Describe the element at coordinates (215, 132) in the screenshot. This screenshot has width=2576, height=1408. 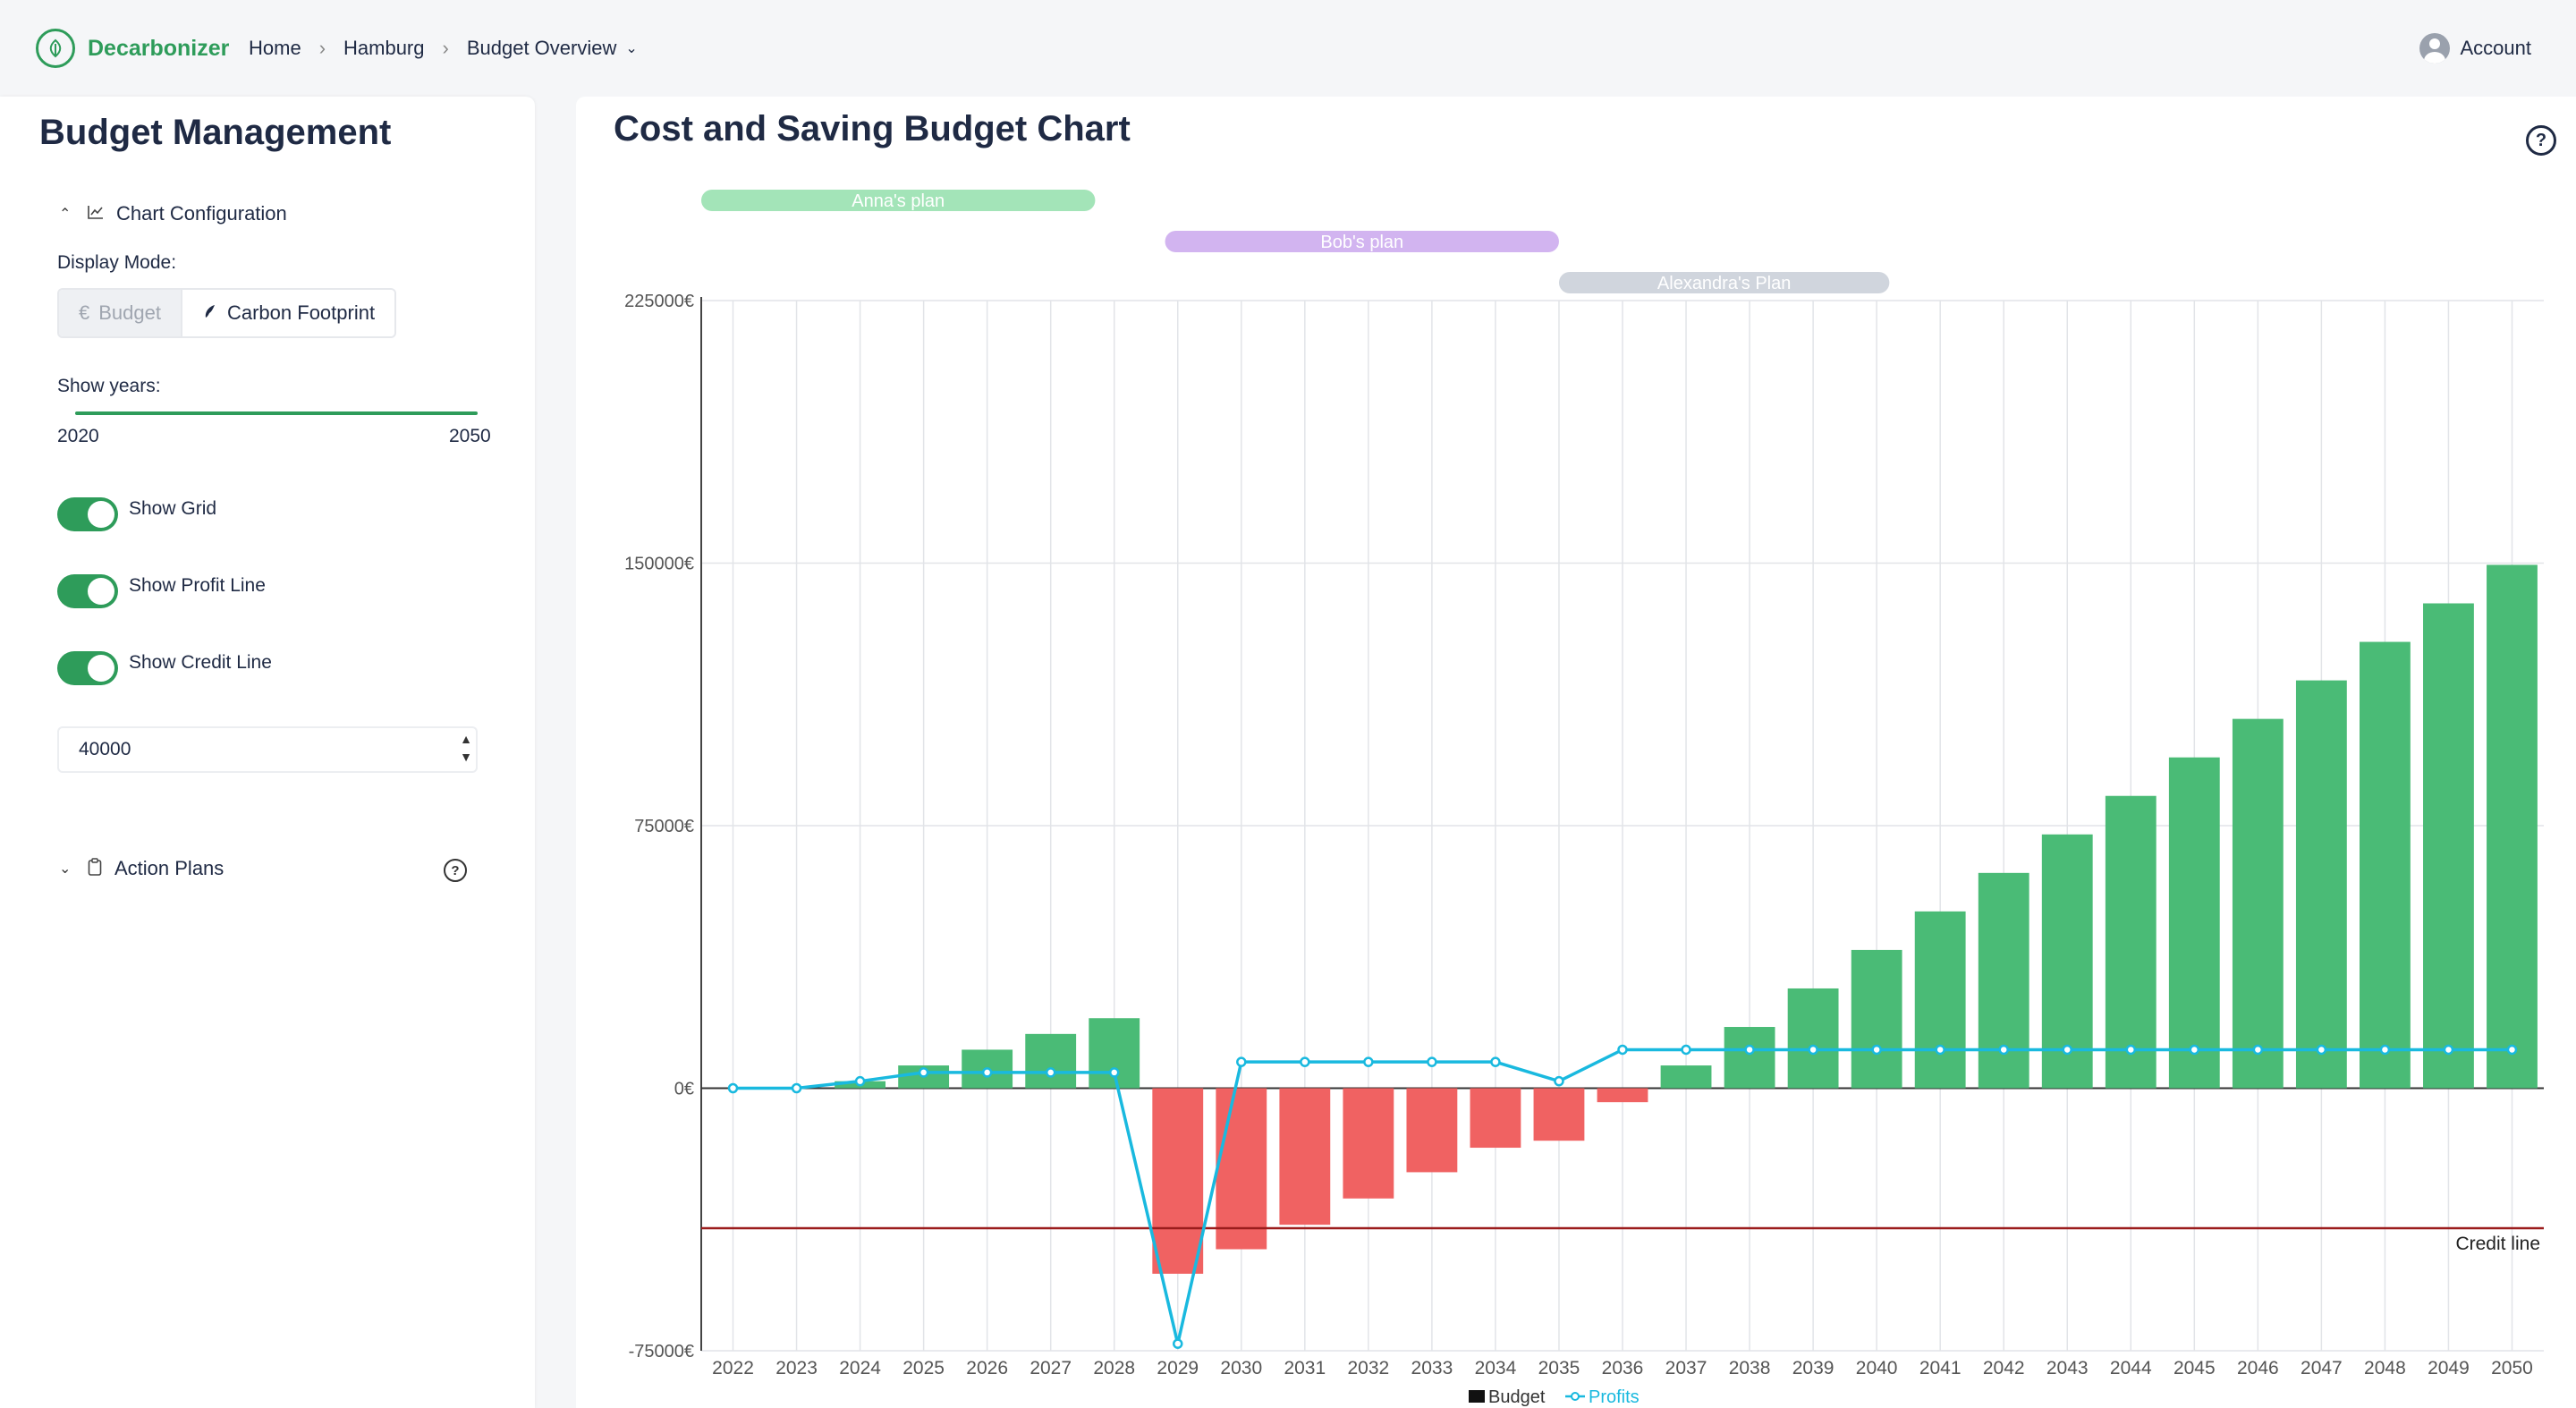
I see `sidebar-title: Budget Management` at that location.